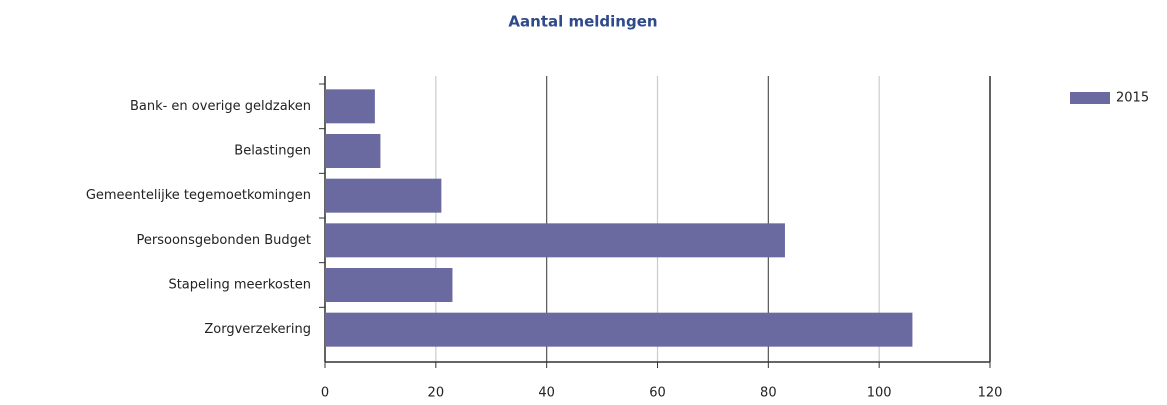  Describe the element at coordinates (198, 195) in the screenshot. I see `y-tick-label: Gemeentelijke tegemoetkomingen` at that location.